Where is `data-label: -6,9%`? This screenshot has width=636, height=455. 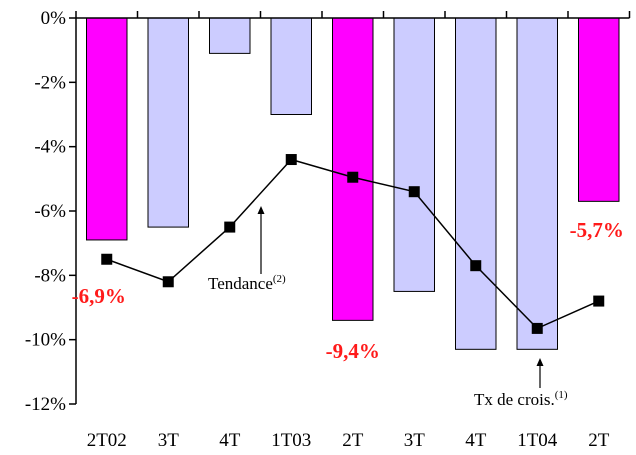
data-label: -6,9% is located at coordinates (99, 296).